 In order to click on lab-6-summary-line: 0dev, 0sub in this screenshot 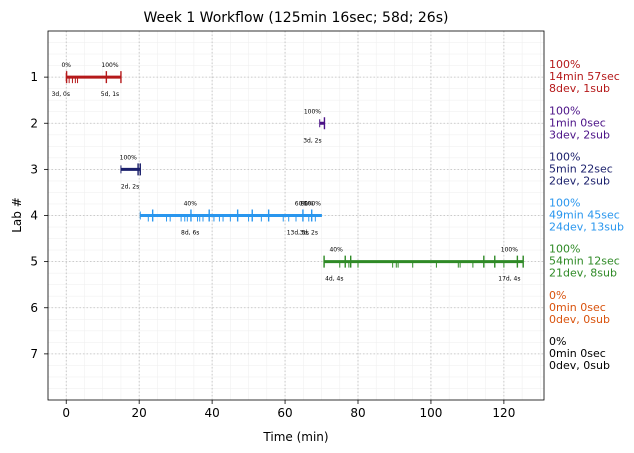, I will do `click(579, 319)`.